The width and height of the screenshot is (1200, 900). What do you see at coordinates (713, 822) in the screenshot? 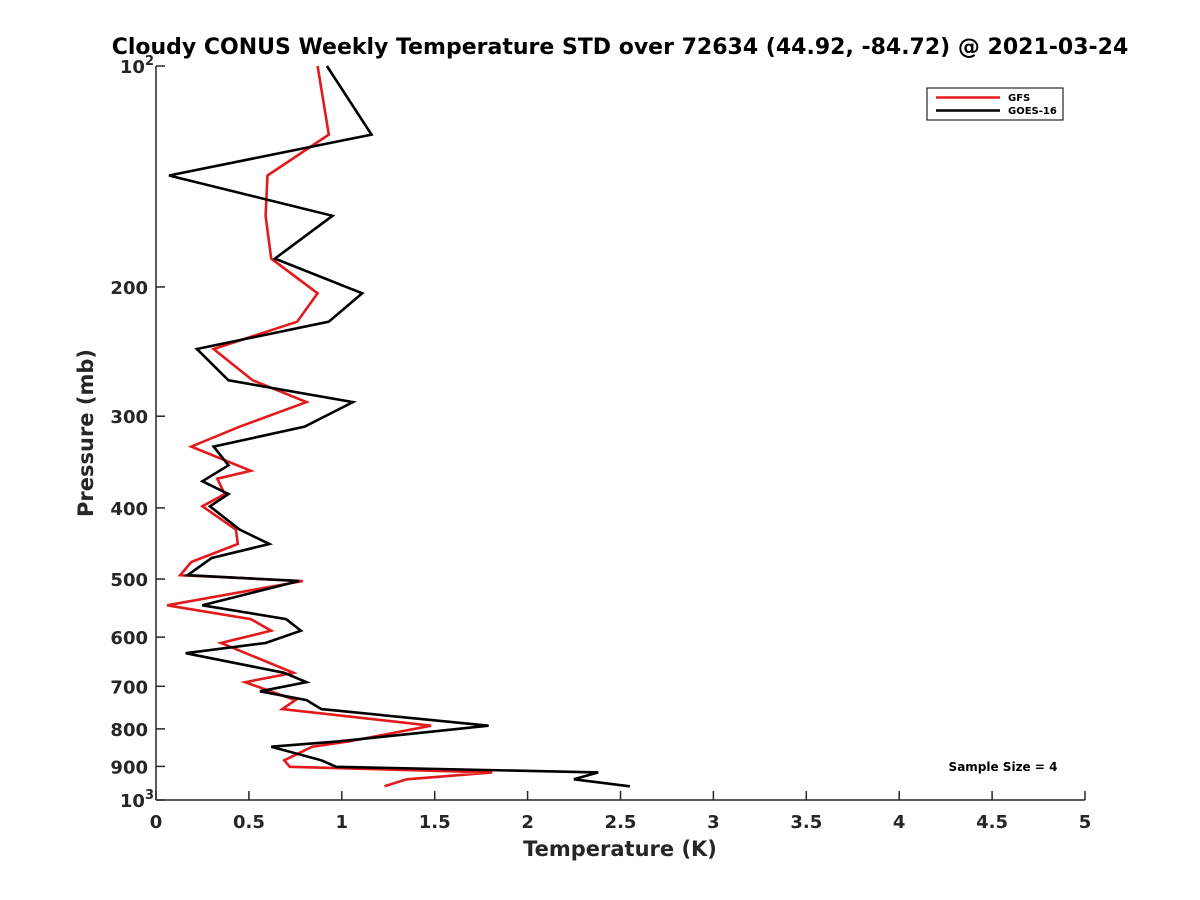
I see `x-tick-label: 3` at bounding box center [713, 822].